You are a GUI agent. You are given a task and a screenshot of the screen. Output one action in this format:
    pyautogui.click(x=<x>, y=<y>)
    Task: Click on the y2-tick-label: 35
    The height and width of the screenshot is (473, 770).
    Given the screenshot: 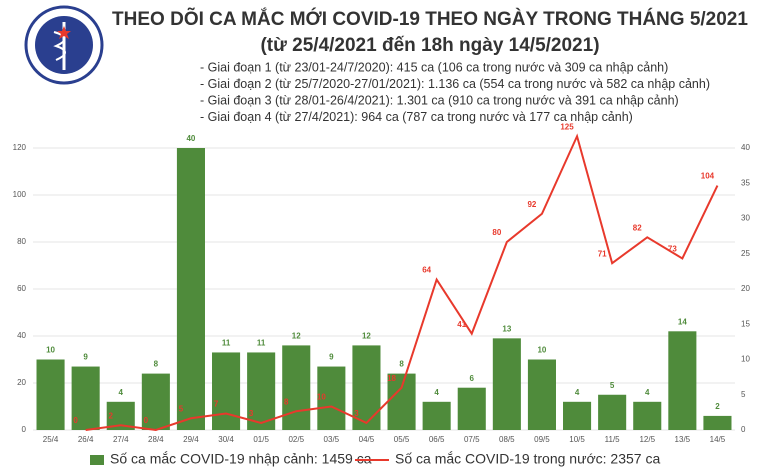 What is the action you would take?
    pyautogui.click(x=745, y=182)
    